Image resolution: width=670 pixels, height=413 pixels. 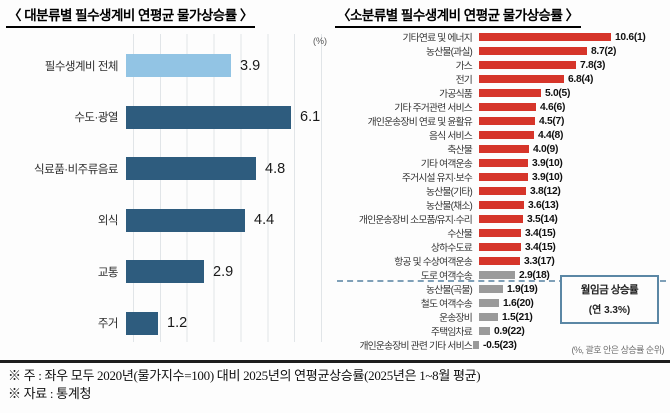 What do you see at coordinates (534, 275) in the screenshot?
I see `value-label: 2.9(18)` at bounding box center [534, 275].